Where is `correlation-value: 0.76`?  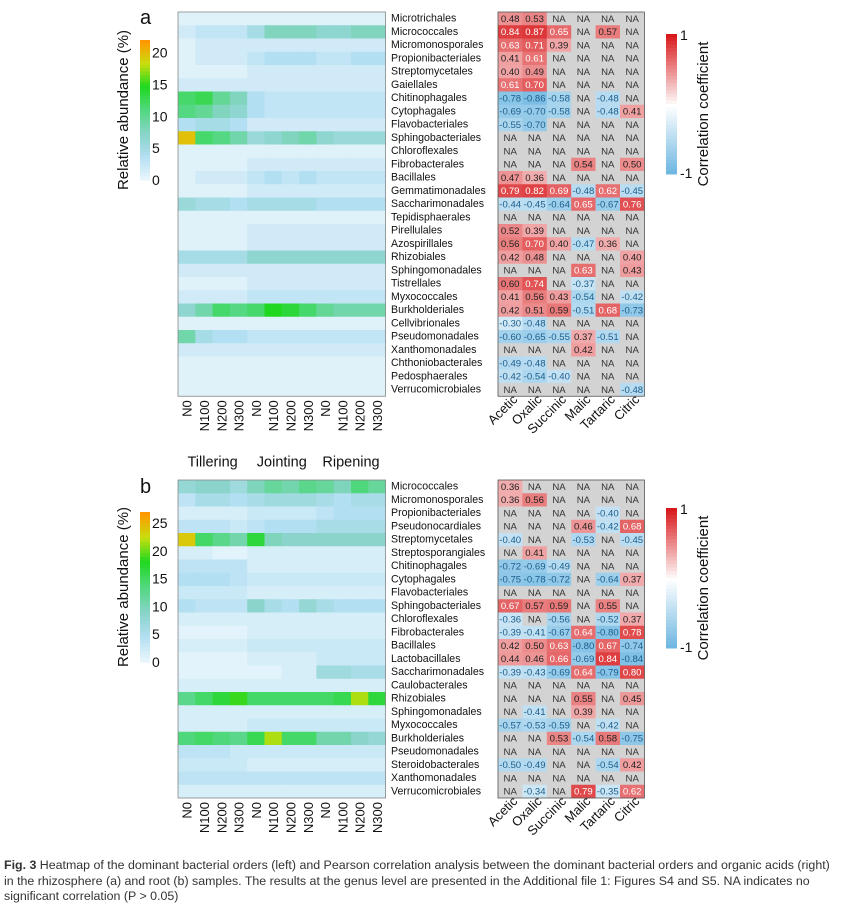 correlation-value: 0.76 is located at coordinates (632, 204).